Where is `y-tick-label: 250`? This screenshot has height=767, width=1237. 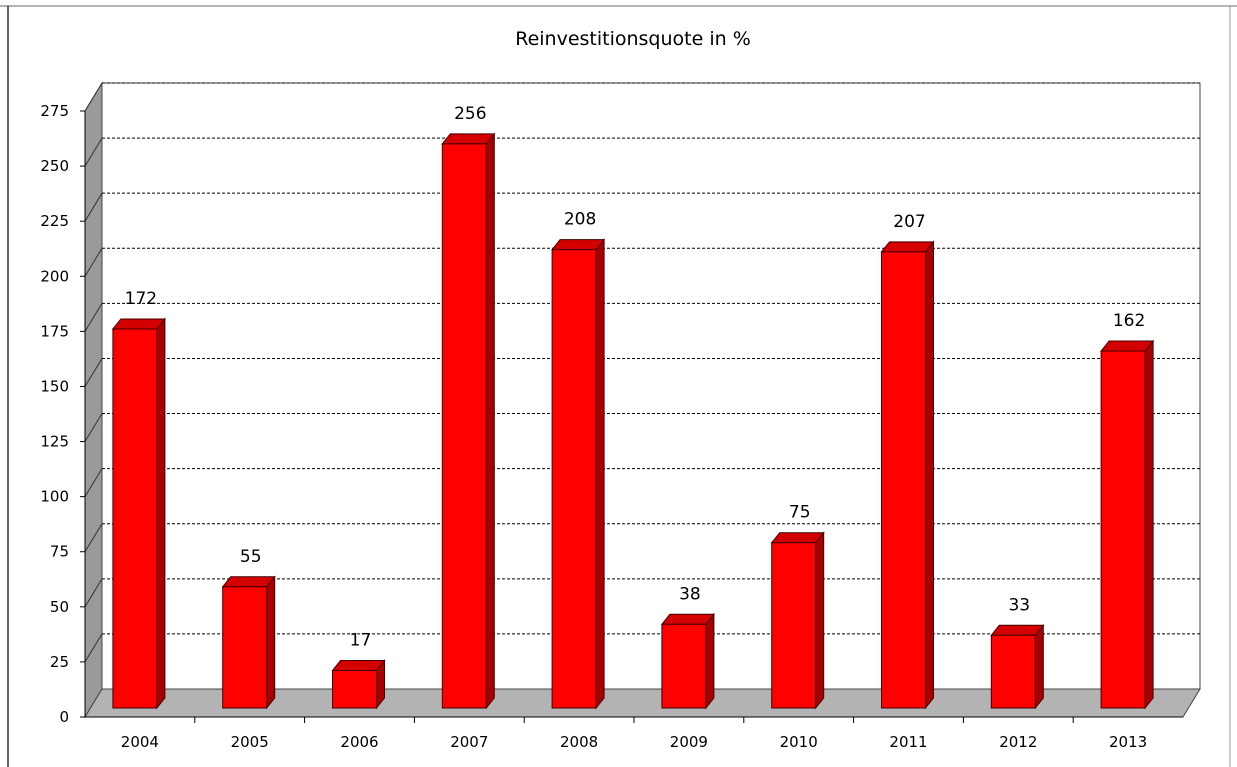
y-tick-label: 250 is located at coordinates (54, 166).